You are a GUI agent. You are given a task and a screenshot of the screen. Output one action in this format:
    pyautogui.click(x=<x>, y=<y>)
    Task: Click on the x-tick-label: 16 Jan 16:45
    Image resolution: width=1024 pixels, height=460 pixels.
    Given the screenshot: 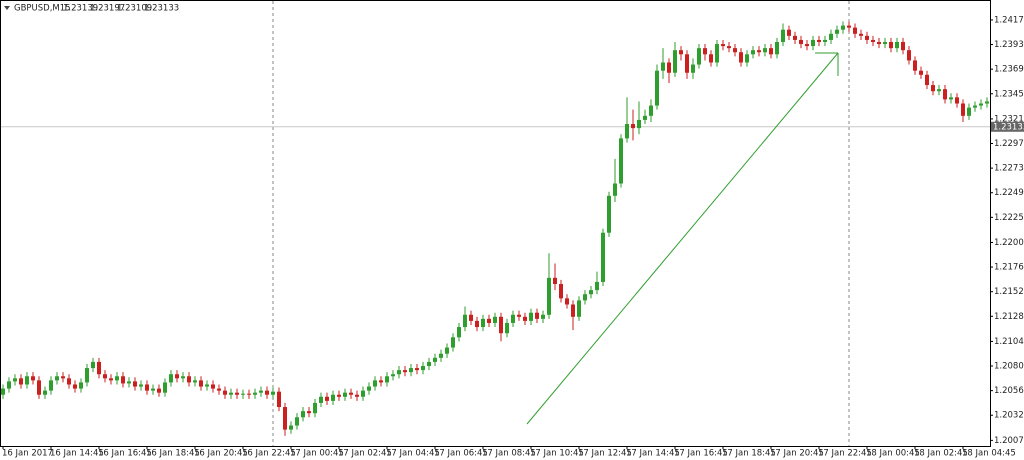 What is the action you would take?
    pyautogui.click(x=125, y=454)
    